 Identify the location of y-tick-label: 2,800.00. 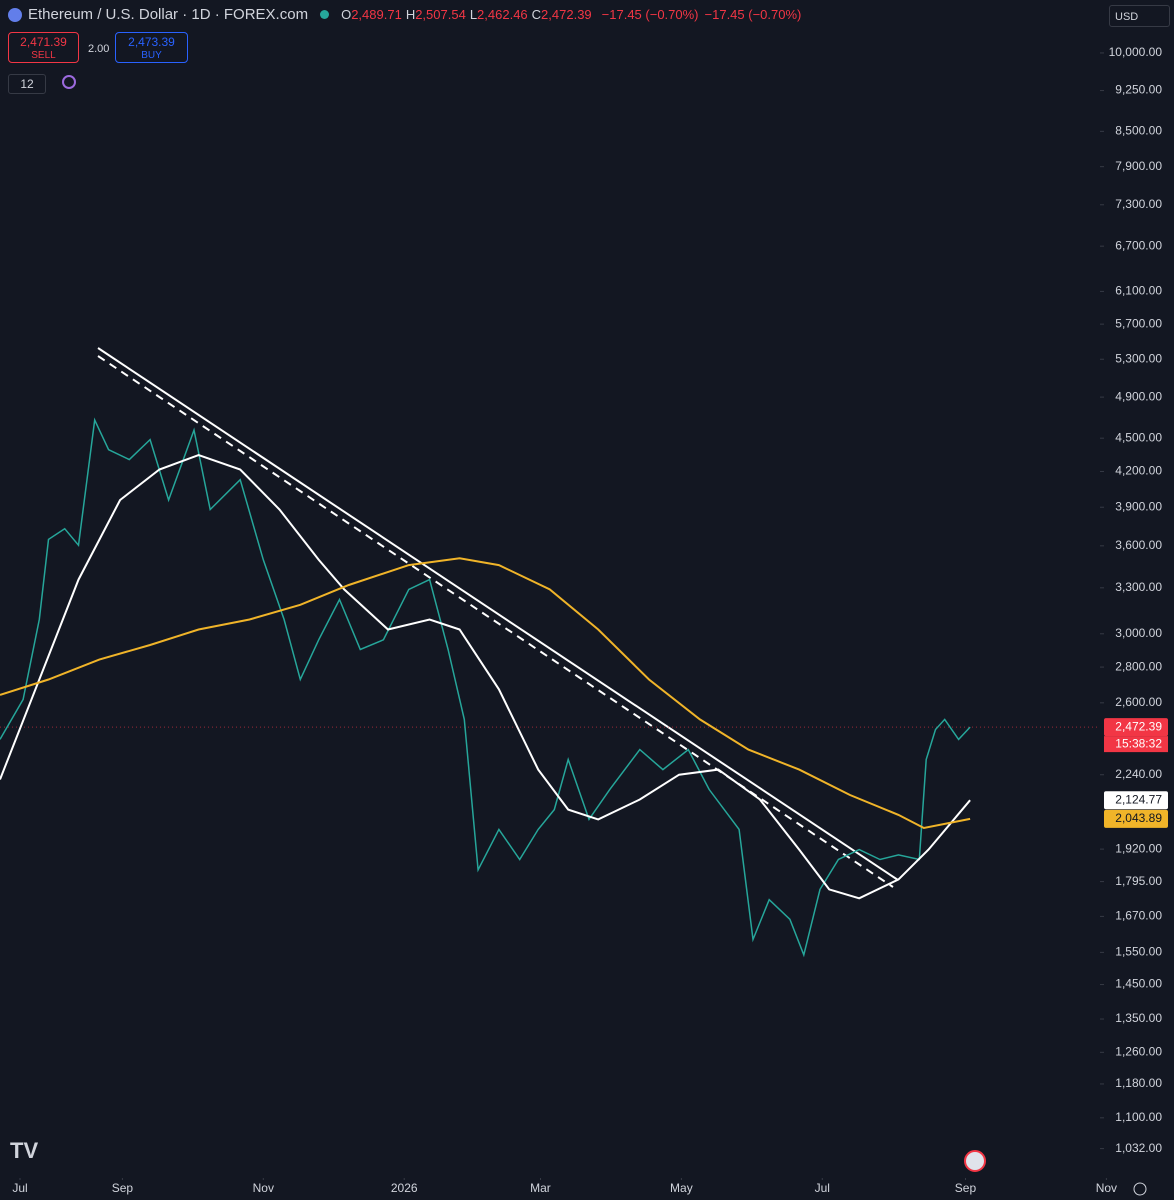
(1138, 666).